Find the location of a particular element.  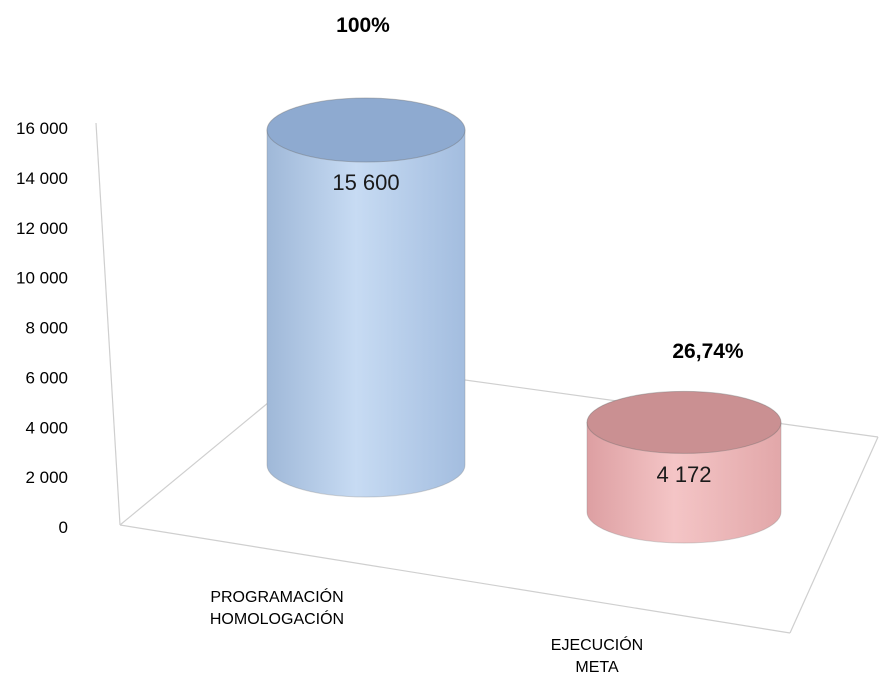

data-label-percent: 26,74% is located at coordinates (708, 351).